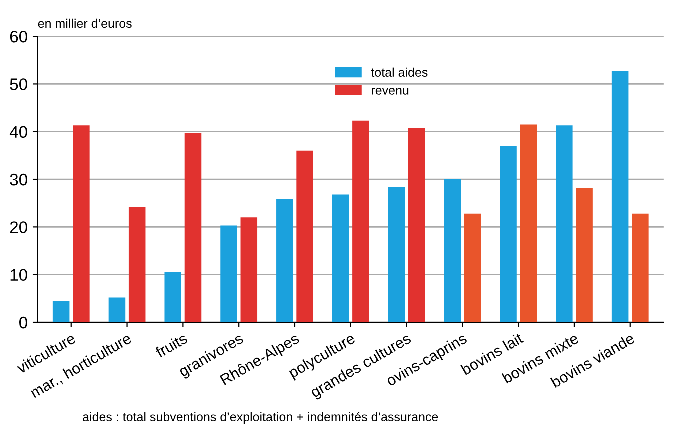 The height and width of the screenshot is (430, 688). What do you see at coordinates (24, 322) in the screenshot?
I see `y-tick-label: 0` at bounding box center [24, 322].